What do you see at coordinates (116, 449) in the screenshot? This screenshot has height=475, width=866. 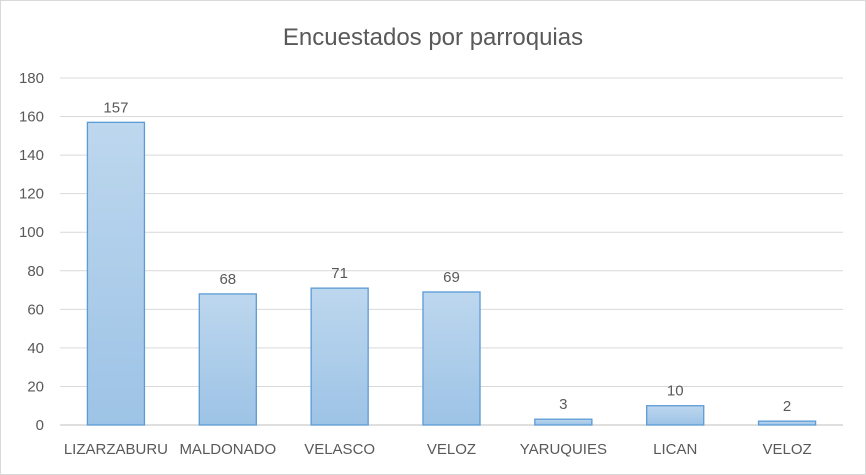 I see `x-category-label: LIZARZABURU` at bounding box center [116, 449].